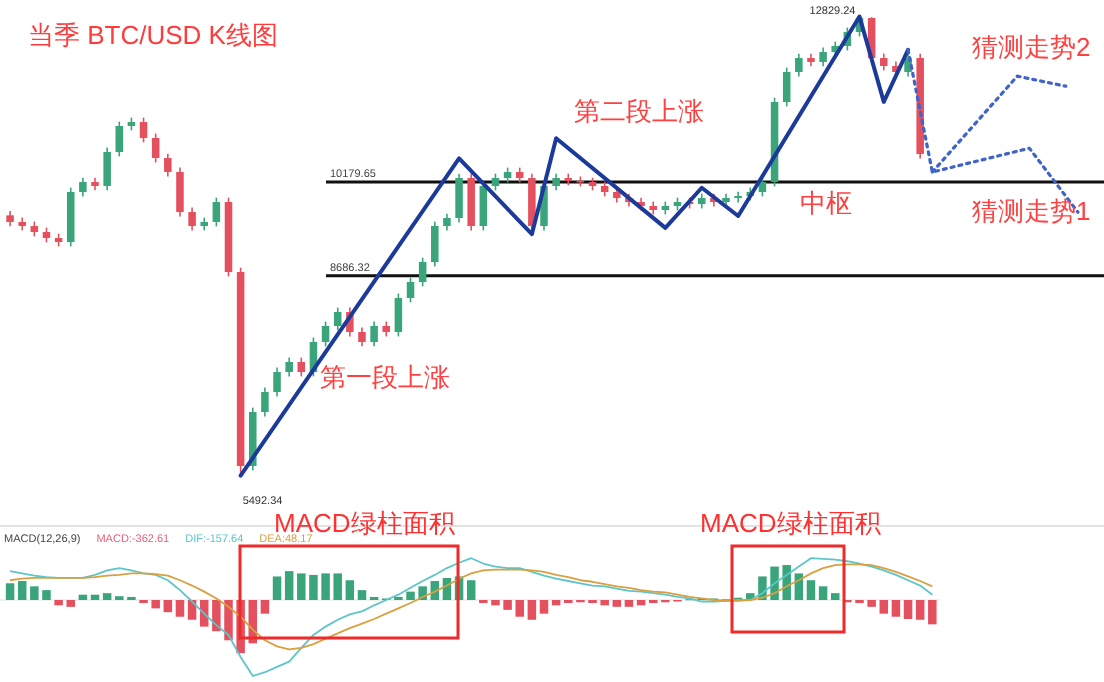  Describe the element at coordinates (639, 111) in the screenshot. I see `annotation: 第二段上涨` at that location.